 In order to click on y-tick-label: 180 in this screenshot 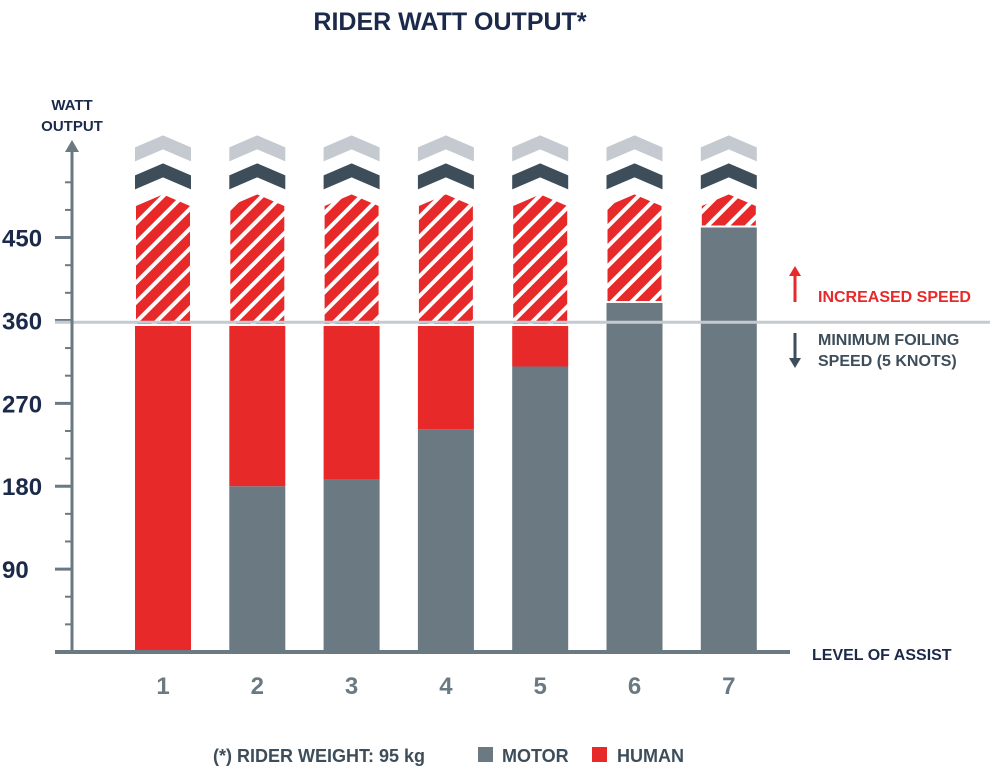, I will do `click(22, 487)`.